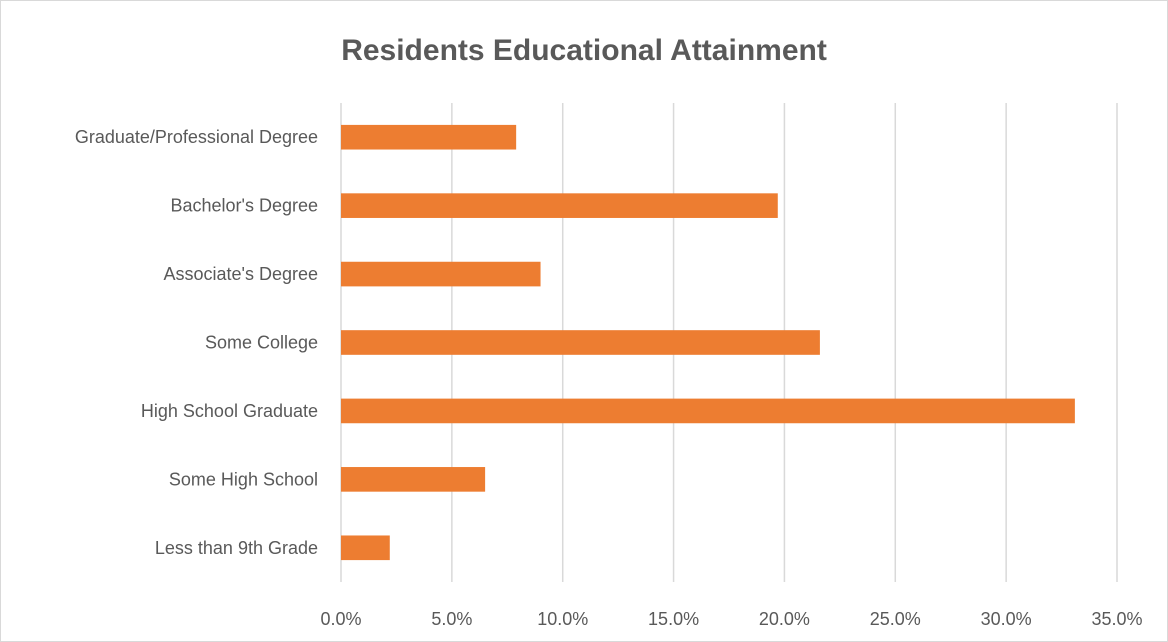  Describe the element at coordinates (562, 619) in the screenshot. I see `x-tick-label: 10.0%` at that location.